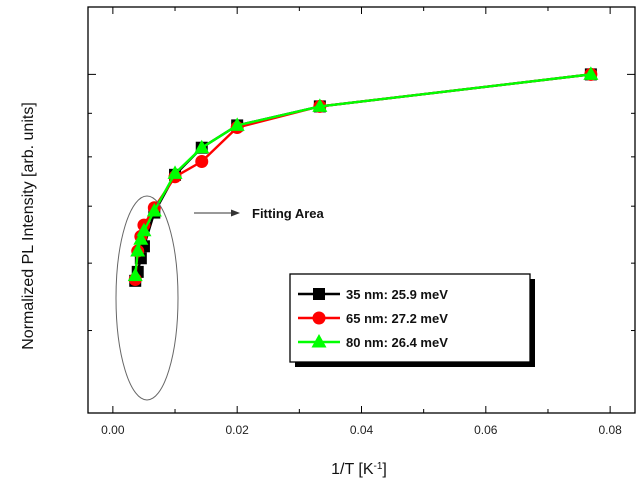 This screenshot has height=485, width=642. What do you see at coordinates (486, 430) in the screenshot?
I see `x-tick-label: 0.06` at bounding box center [486, 430].